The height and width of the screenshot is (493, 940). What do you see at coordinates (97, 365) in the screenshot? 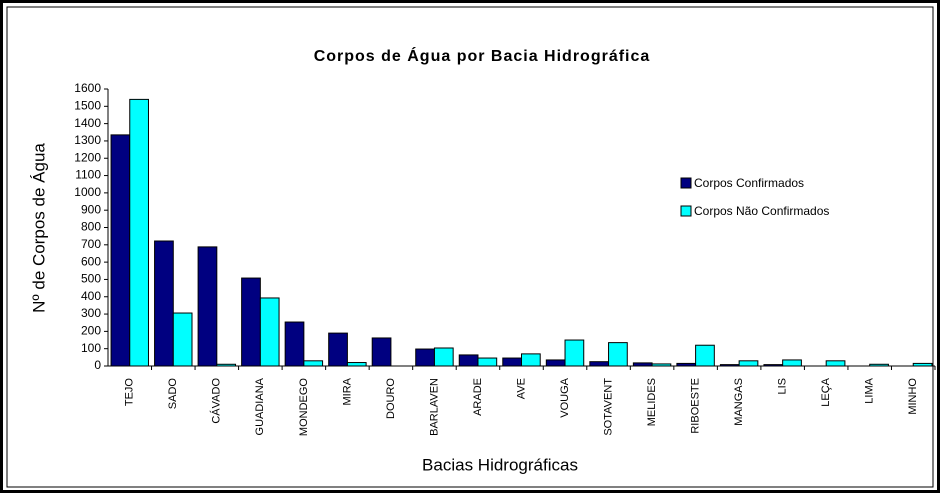
I see `y-tick-label: 0` at bounding box center [97, 365].